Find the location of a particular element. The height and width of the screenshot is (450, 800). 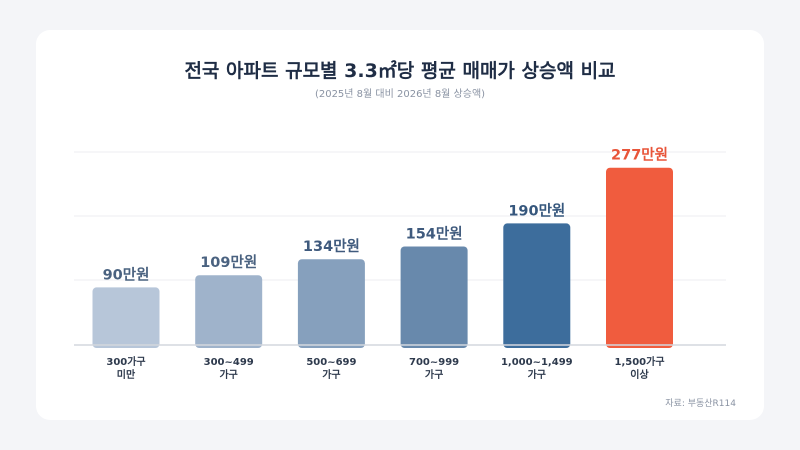

value-label-5: 190만원 is located at coordinates (536, 210).